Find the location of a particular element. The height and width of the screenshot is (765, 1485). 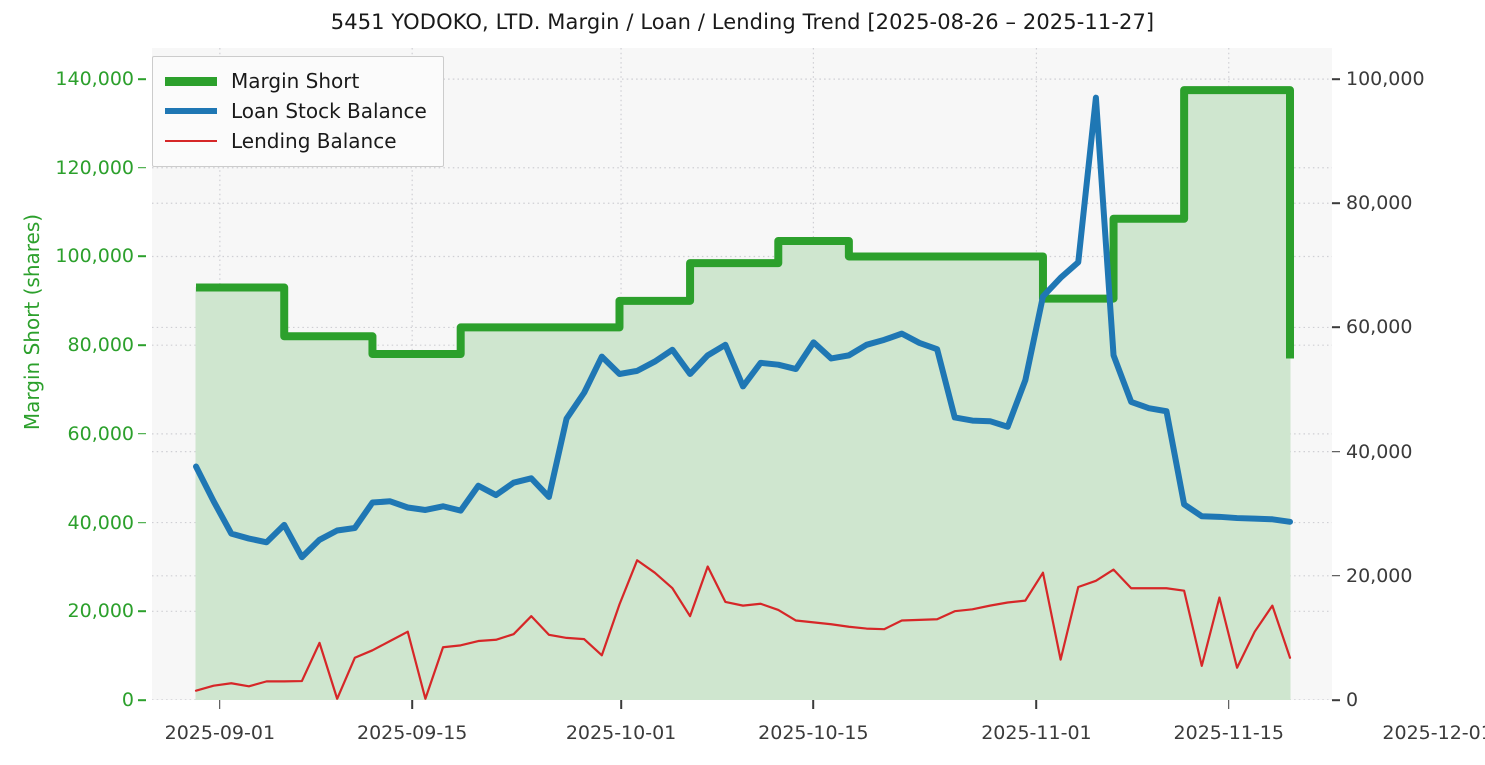

legend-label: Loan Stock Balance is located at coordinates (329, 111).